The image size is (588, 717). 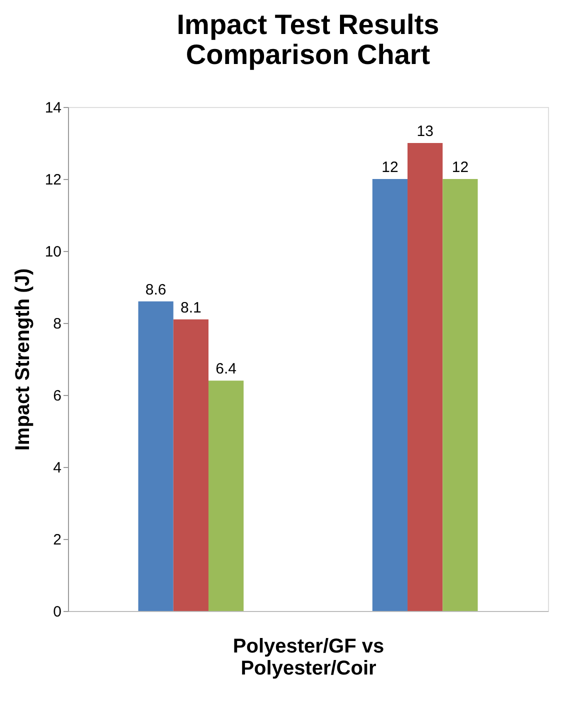 I want to click on y-tick-label: 6, so click(x=57, y=396).